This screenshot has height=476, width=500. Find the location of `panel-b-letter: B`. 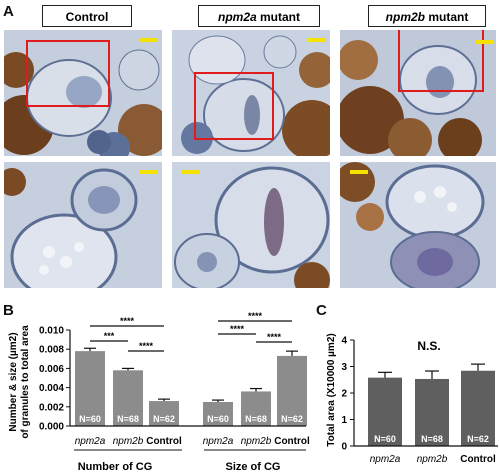

panel-b-letter: B is located at coordinates (8, 310).